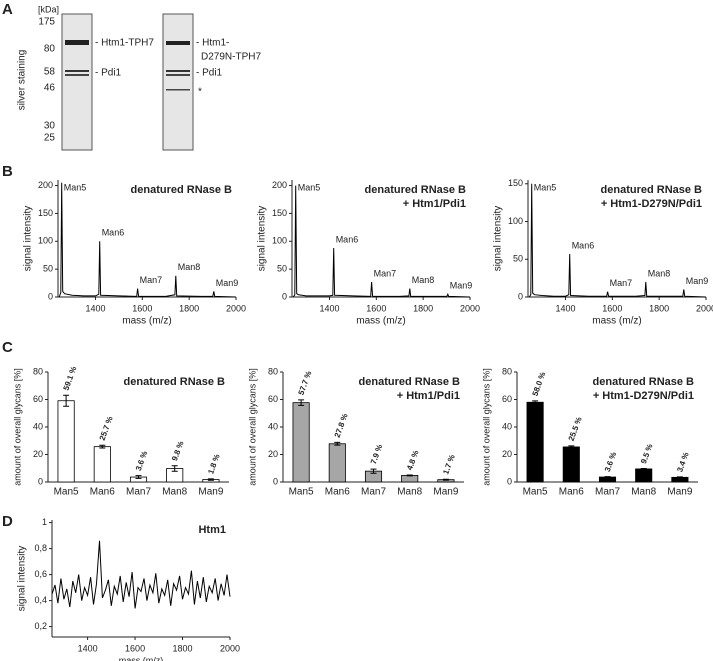 This screenshot has width=713, height=661. I want to click on value-label: 9.8 %, so click(177, 451).